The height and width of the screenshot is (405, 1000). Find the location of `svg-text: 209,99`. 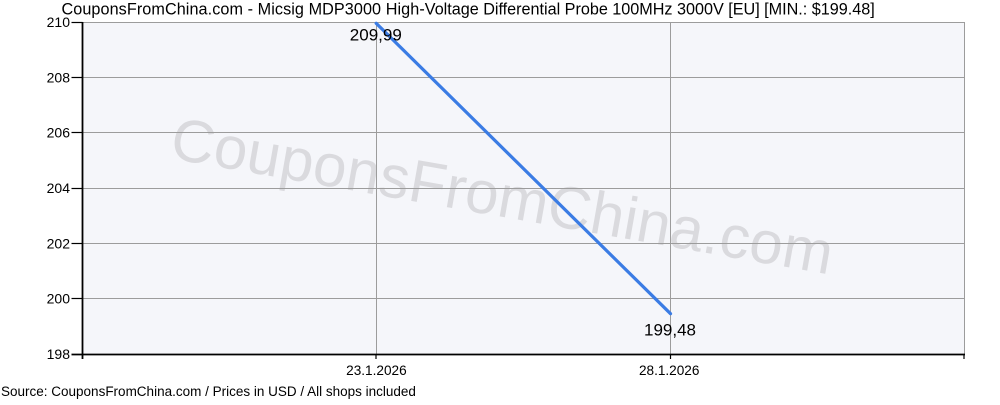

svg-text: 209,99 is located at coordinates (376, 35).